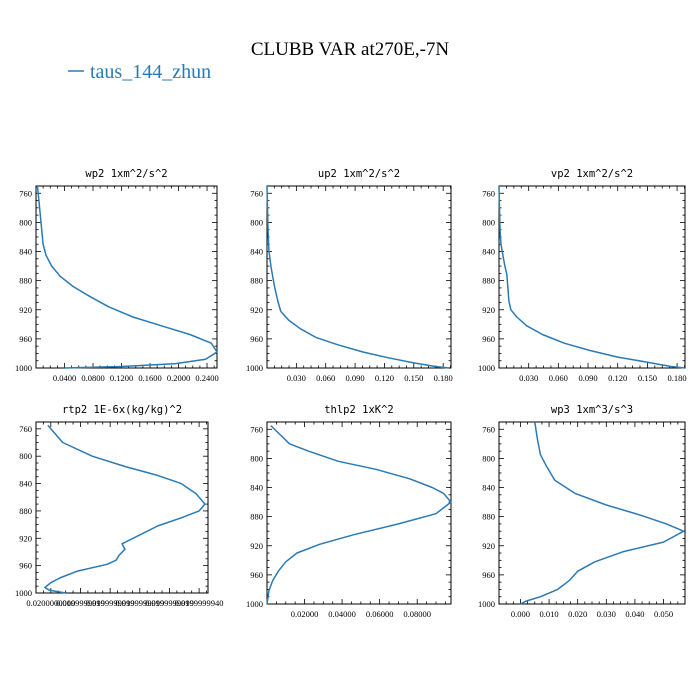 The height and width of the screenshot is (700, 700). Describe the element at coordinates (359, 174) in the screenshot. I see `panel-title: up2 1xm^2/s^2` at that location.